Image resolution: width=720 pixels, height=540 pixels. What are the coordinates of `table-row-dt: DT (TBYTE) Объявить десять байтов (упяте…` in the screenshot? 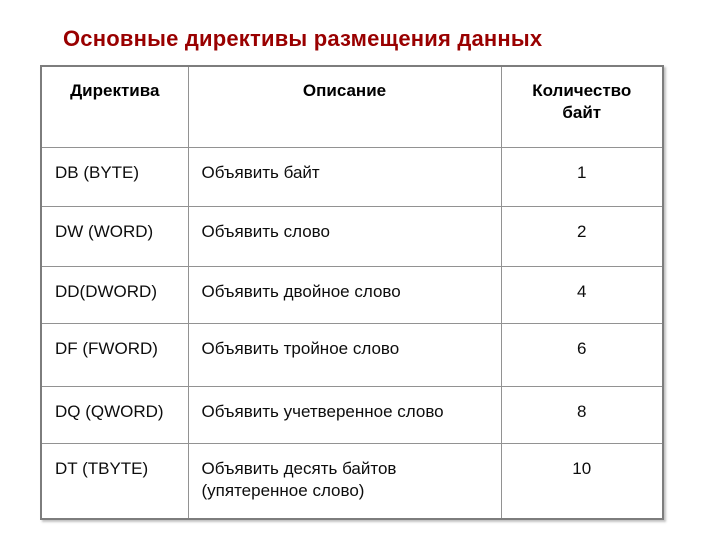 It's located at (352, 481).